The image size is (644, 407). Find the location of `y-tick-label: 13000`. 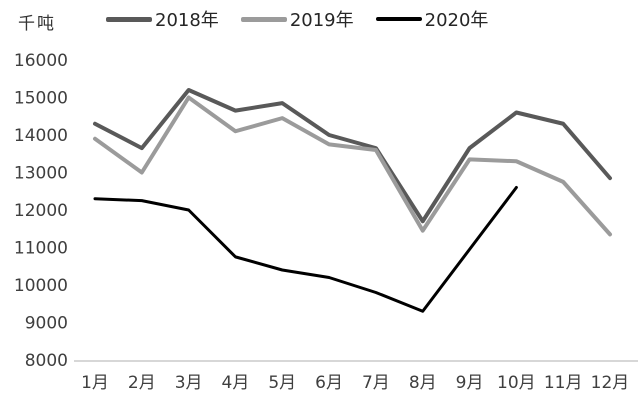

y-tick-label: 13000 is located at coordinates (41, 174).